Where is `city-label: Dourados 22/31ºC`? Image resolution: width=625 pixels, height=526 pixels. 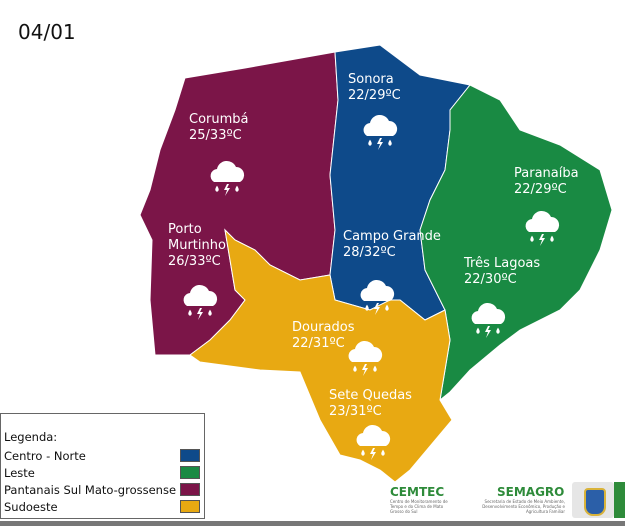 city-label: Dourados 22/31ºC is located at coordinates (323, 336).